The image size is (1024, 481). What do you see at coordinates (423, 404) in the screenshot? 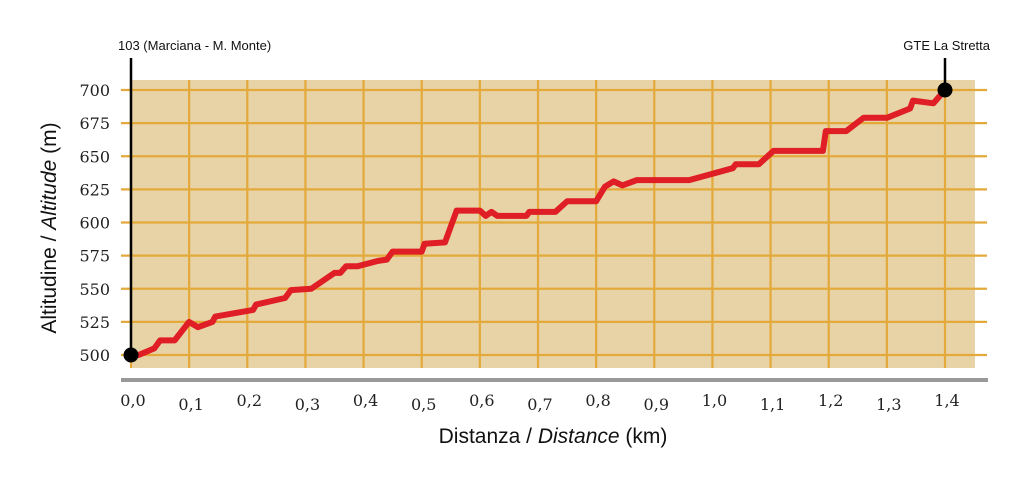
I see `x-tick-label: 0,5` at bounding box center [423, 404].